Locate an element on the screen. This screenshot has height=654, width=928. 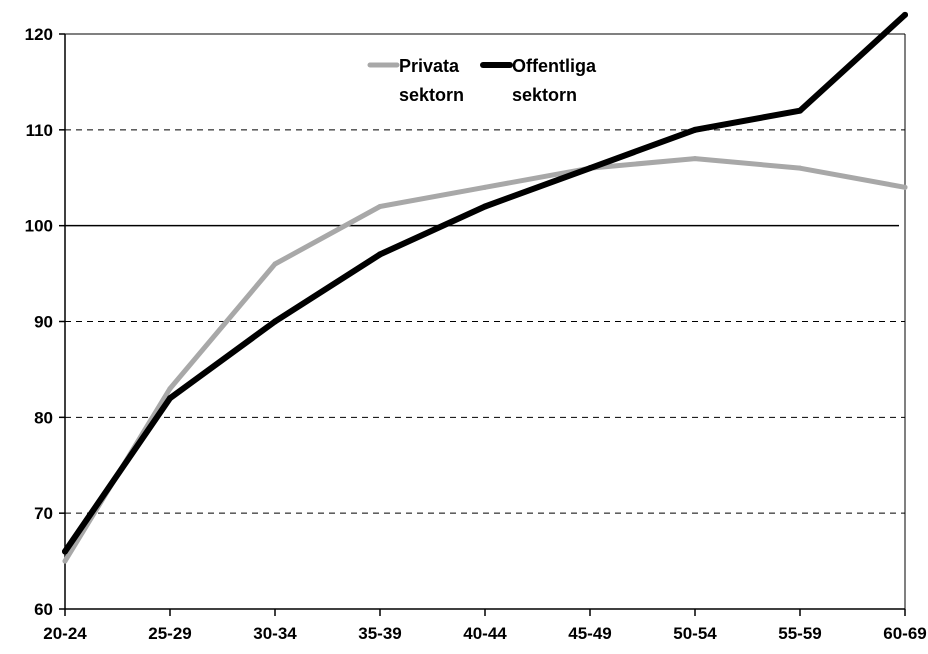
x-tick-label: 60-69 is located at coordinates (904, 633).